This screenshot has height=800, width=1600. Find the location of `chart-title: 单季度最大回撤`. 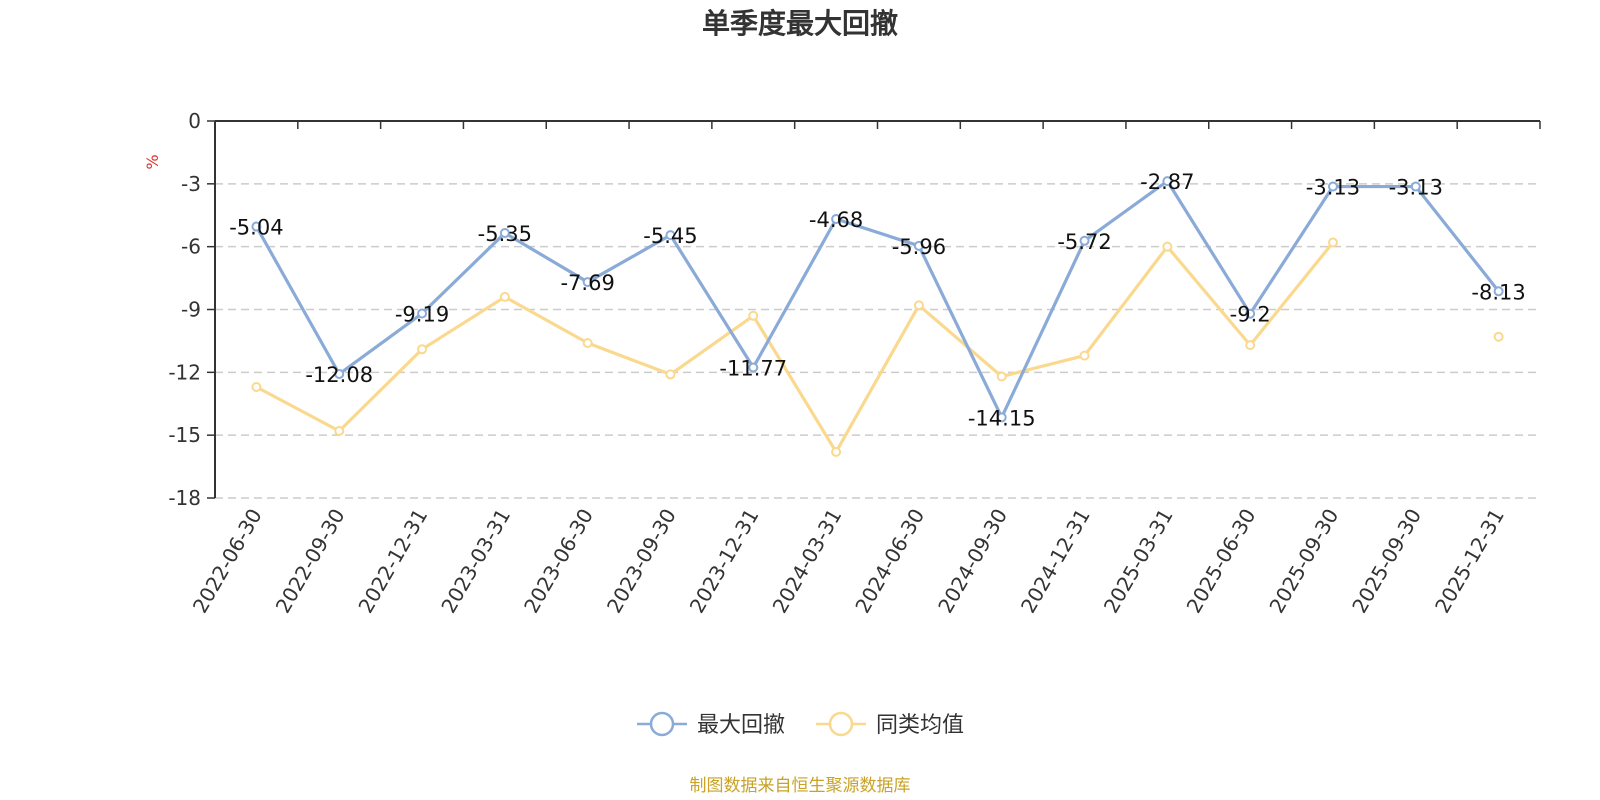

chart-title: 单季度最大回撤 is located at coordinates (800, 23).